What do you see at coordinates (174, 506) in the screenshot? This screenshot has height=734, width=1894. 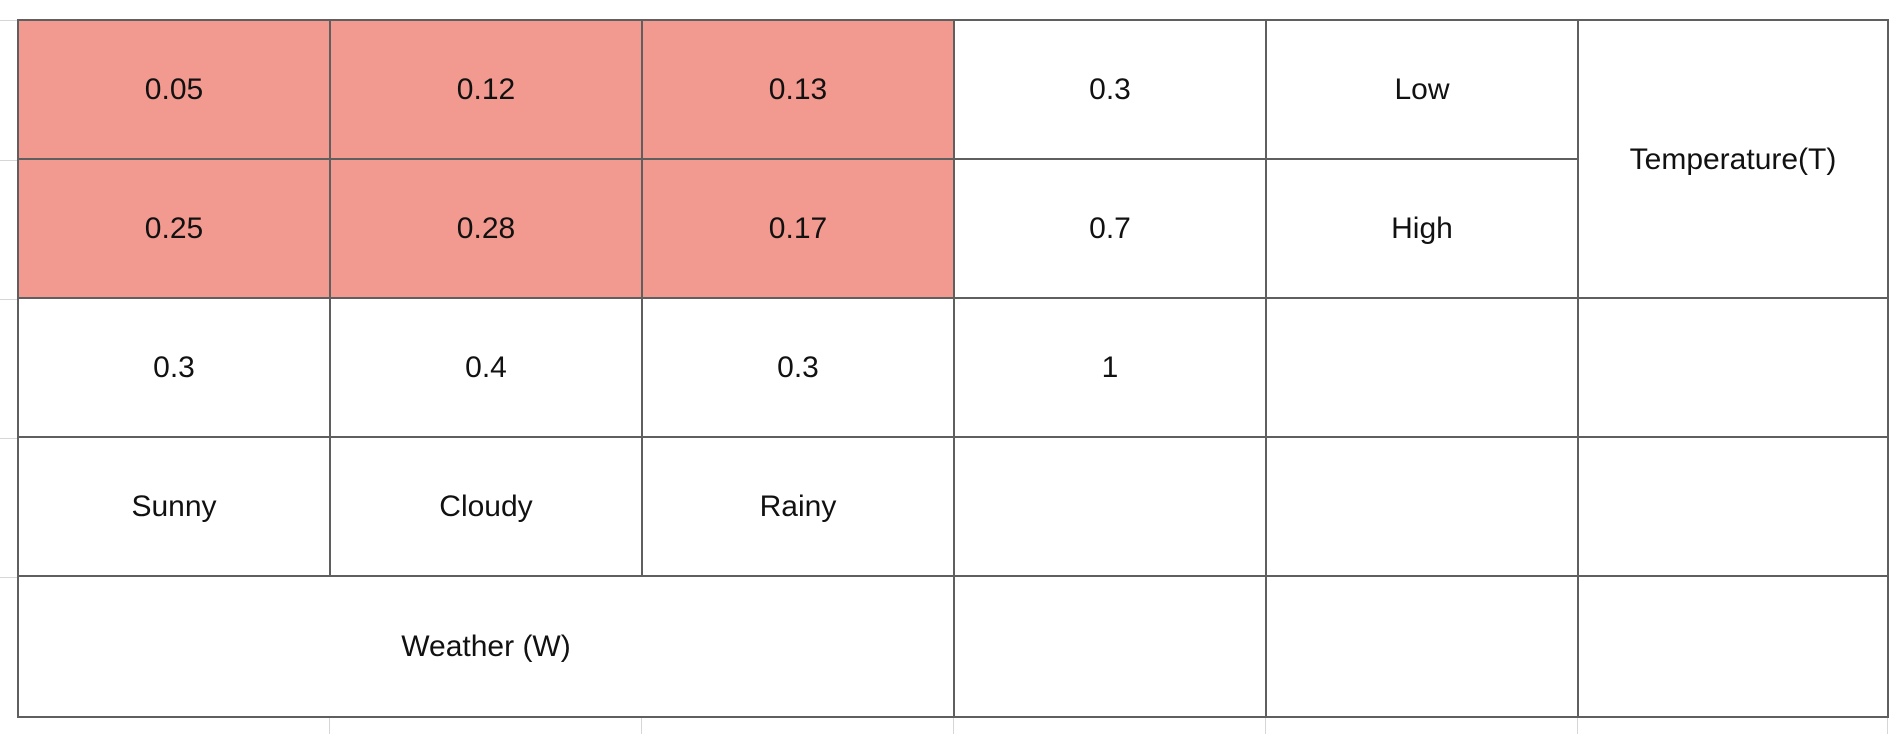 I see `table-cell: Sunny` at bounding box center [174, 506].